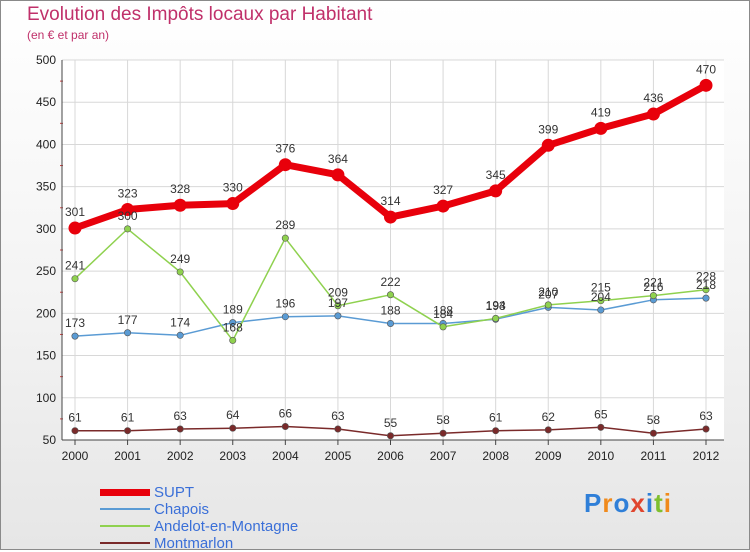 This screenshot has width=750, height=552. I want to click on data-label: 64, so click(233, 415).